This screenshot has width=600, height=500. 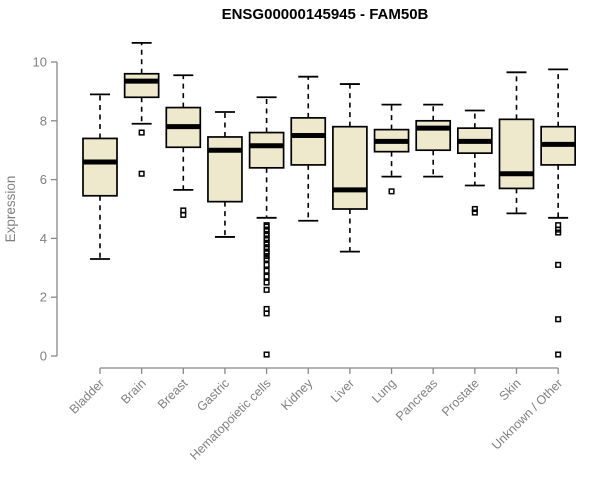 I want to click on boxplot-group-kidney, so click(x=308, y=148).